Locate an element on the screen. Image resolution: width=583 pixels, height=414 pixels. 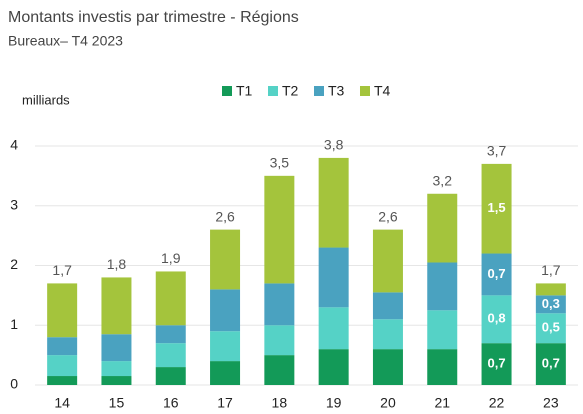
y-tick-label: 2 is located at coordinates (14, 264).